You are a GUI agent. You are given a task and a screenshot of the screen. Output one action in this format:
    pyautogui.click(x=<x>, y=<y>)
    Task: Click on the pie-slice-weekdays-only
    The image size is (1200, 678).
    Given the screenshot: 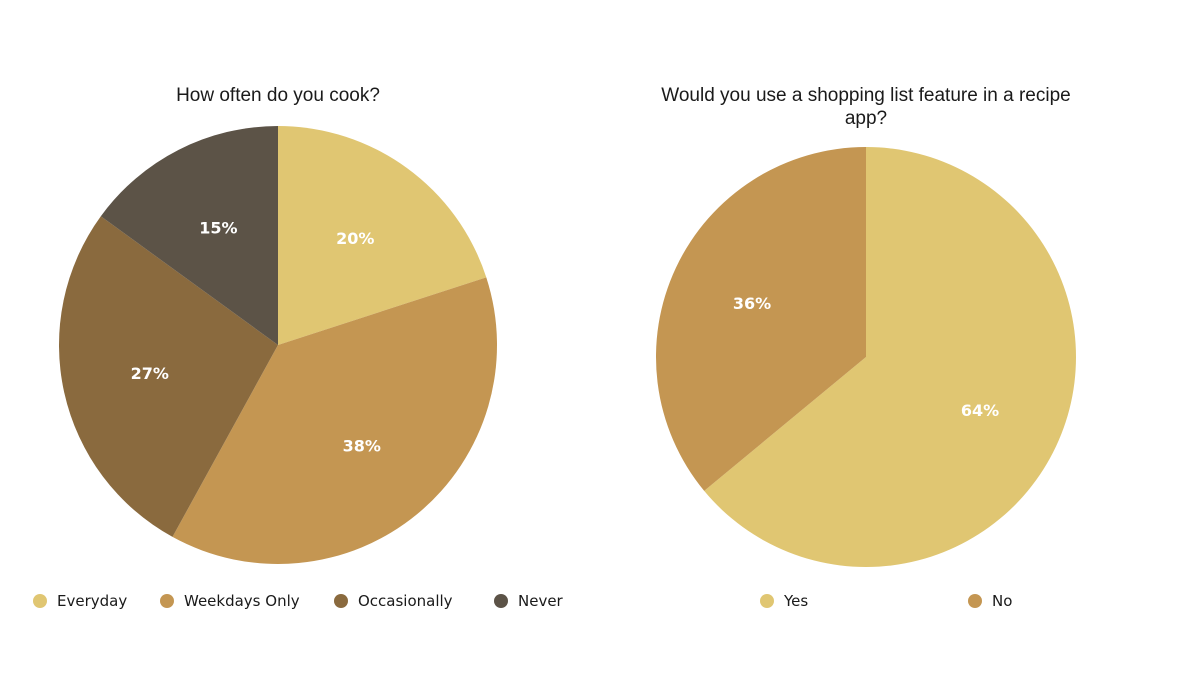 What is the action you would take?
    pyautogui.click(x=334, y=420)
    